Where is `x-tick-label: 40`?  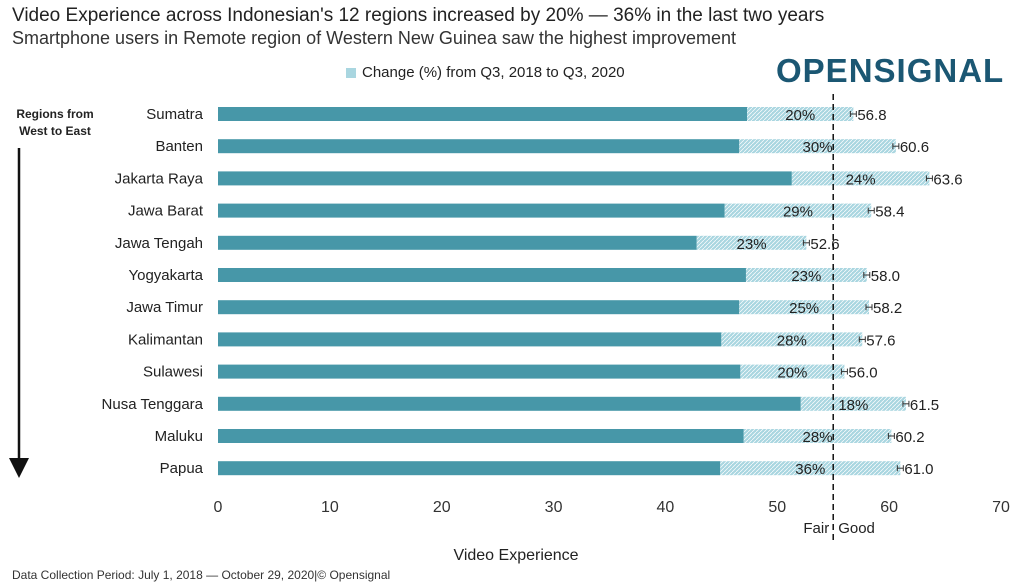
x-tick-label: 40 is located at coordinates (666, 507).